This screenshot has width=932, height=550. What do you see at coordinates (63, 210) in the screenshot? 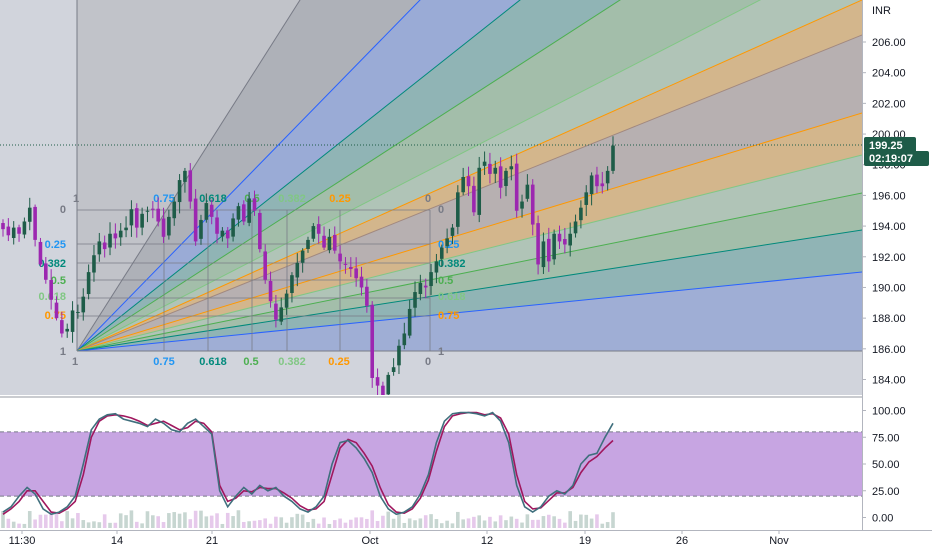
I see `fan-left-label: 0` at bounding box center [63, 210].